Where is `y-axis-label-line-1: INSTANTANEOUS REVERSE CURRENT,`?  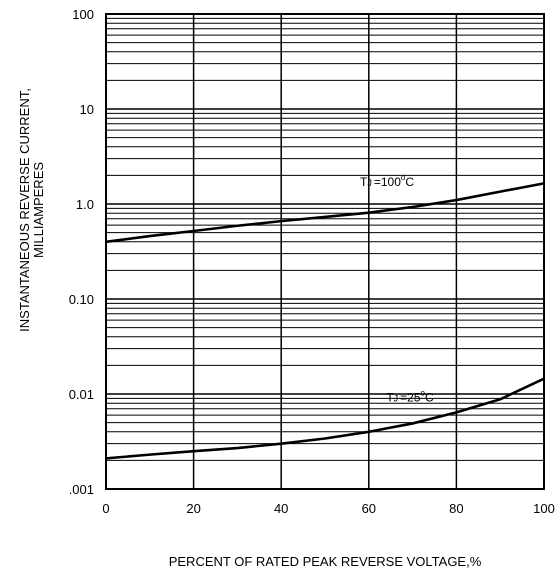 y-axis-label-line-1: INSTANTANEOUS REVERSE CURRENT, is located at coordinates (24, 210).